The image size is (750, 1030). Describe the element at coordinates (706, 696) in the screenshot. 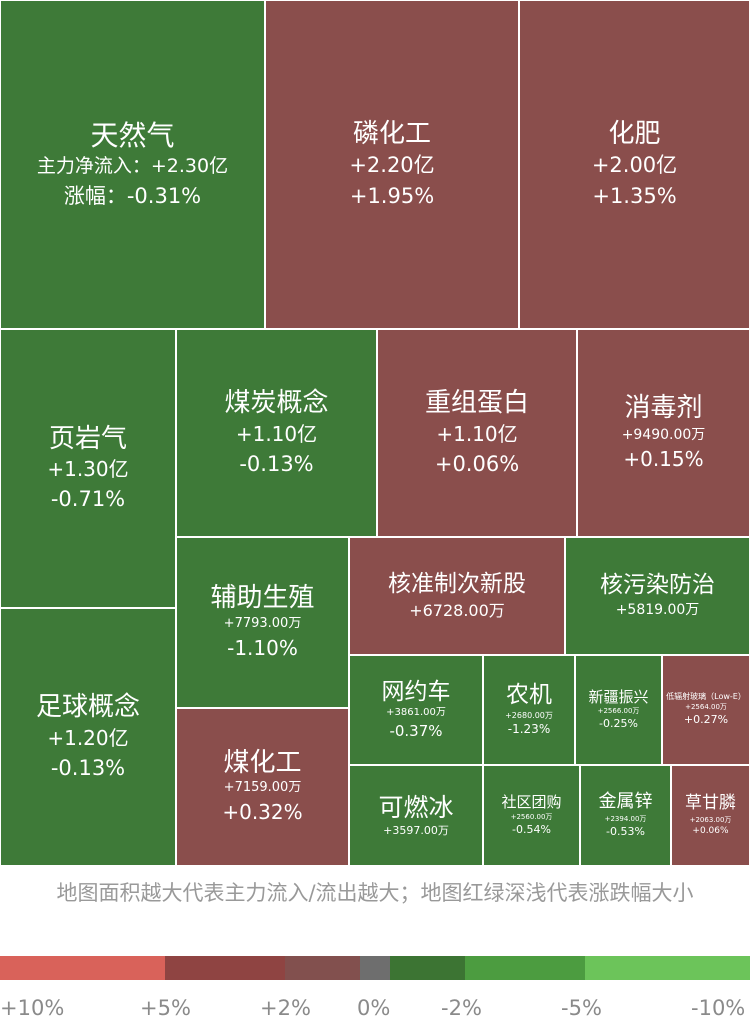

I see `tile-name: 低辐射玻璃（Low-E）` at that location.